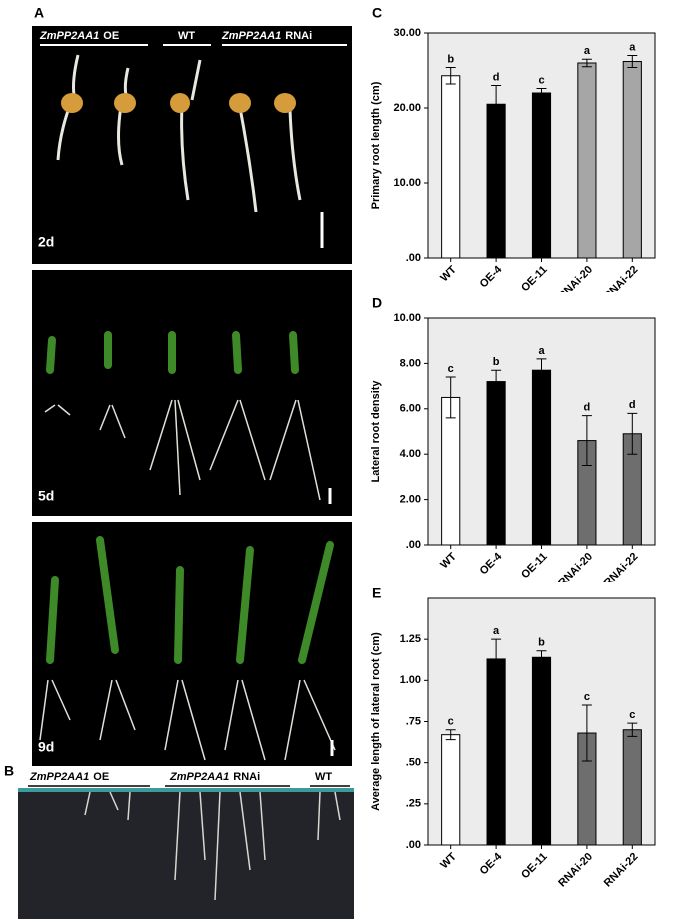 The width and height of the screenshot is (675, 919). I want to click on panel-letter: E, so click(376, 593).